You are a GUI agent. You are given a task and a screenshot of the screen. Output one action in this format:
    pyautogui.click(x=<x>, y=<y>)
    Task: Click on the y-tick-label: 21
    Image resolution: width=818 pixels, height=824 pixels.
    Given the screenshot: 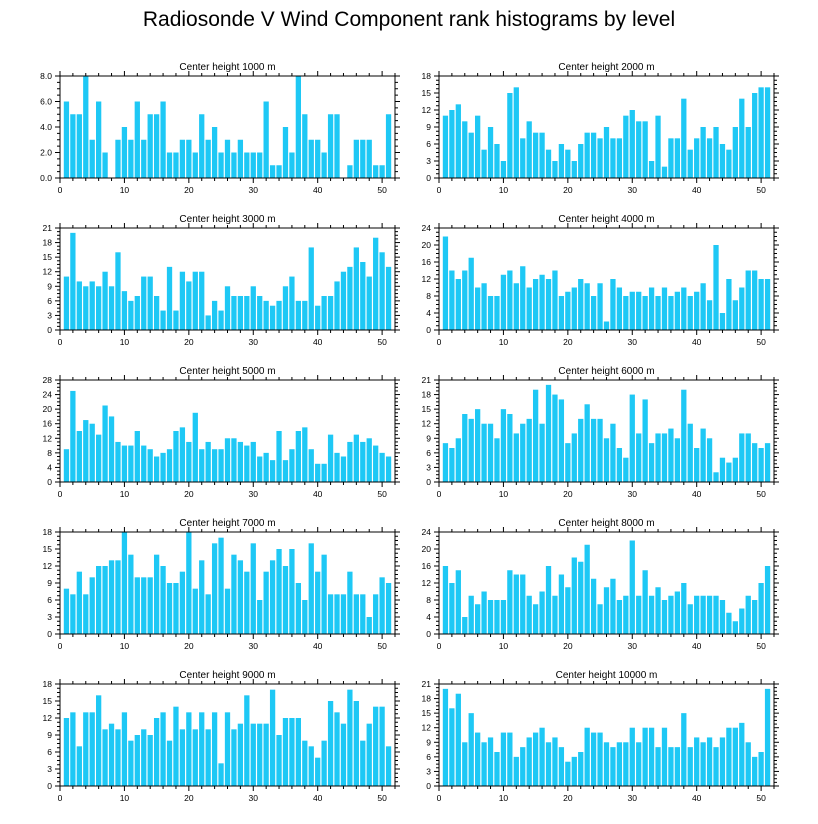 What is the action you would take?
    pyautogui.click(x=427, y=380)
    